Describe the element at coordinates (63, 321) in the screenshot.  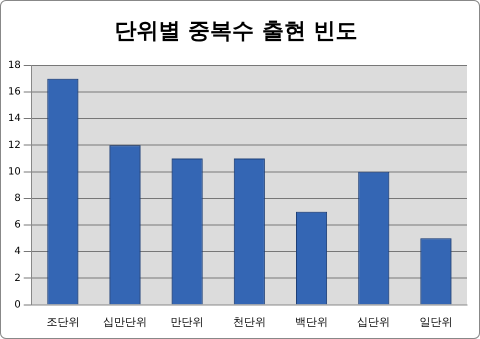
I see `x-tick-label: 조단위` at that location.